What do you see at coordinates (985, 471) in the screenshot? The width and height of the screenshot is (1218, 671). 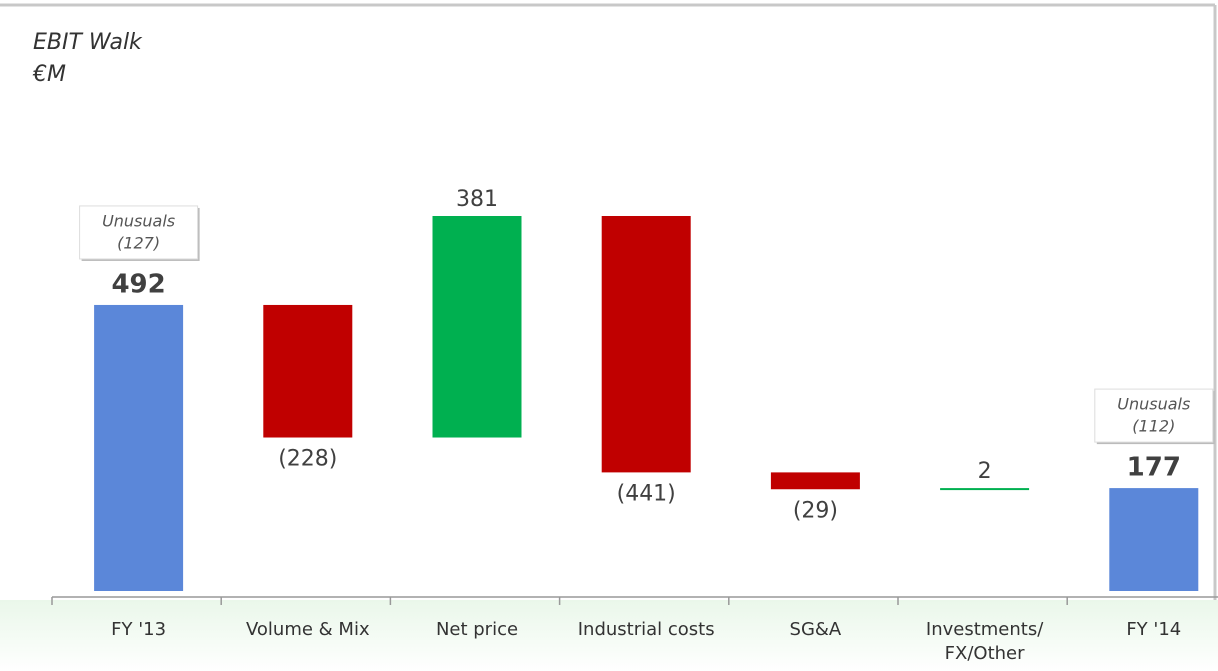 I see `value-label: 2` at bounding box center [985, 471].